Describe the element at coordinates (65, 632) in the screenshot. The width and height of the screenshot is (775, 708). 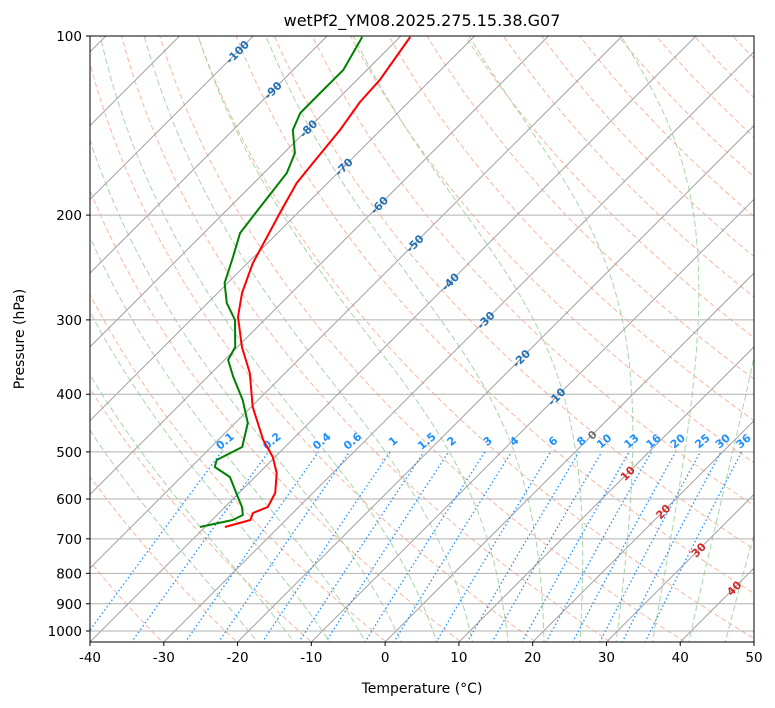
I see `y-tick-label: 1000` at that location.